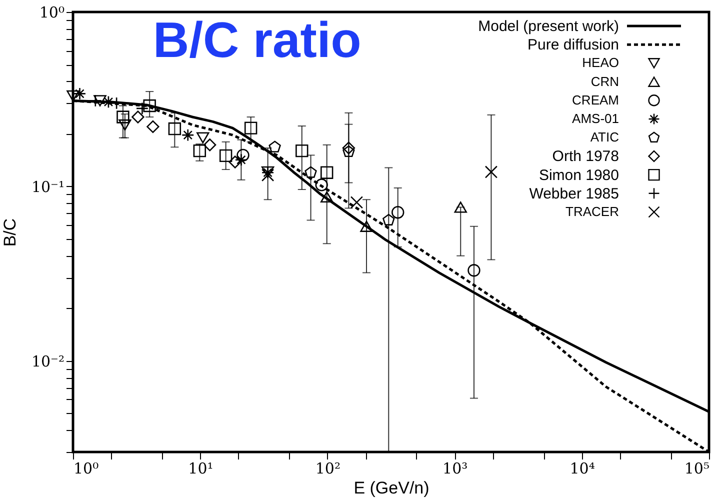 Image resolution: width=712 pixels, height=499 pixels. I want to click on legend-label: Simon 1980, so click(578, 175).